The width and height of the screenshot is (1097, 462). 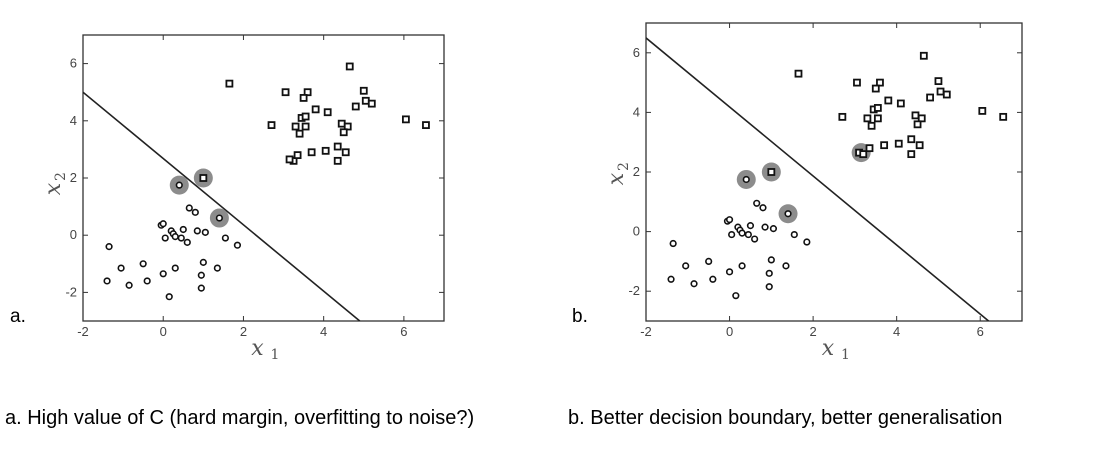 I want to click on panel-a-letter: a., so click(x=18, y=316).